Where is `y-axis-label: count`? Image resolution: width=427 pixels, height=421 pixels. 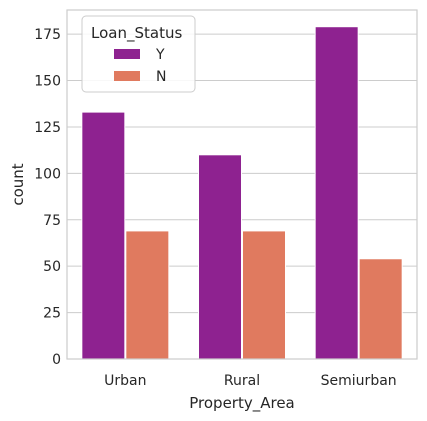 y-axis-label: count is located at coordinates (18, 184).